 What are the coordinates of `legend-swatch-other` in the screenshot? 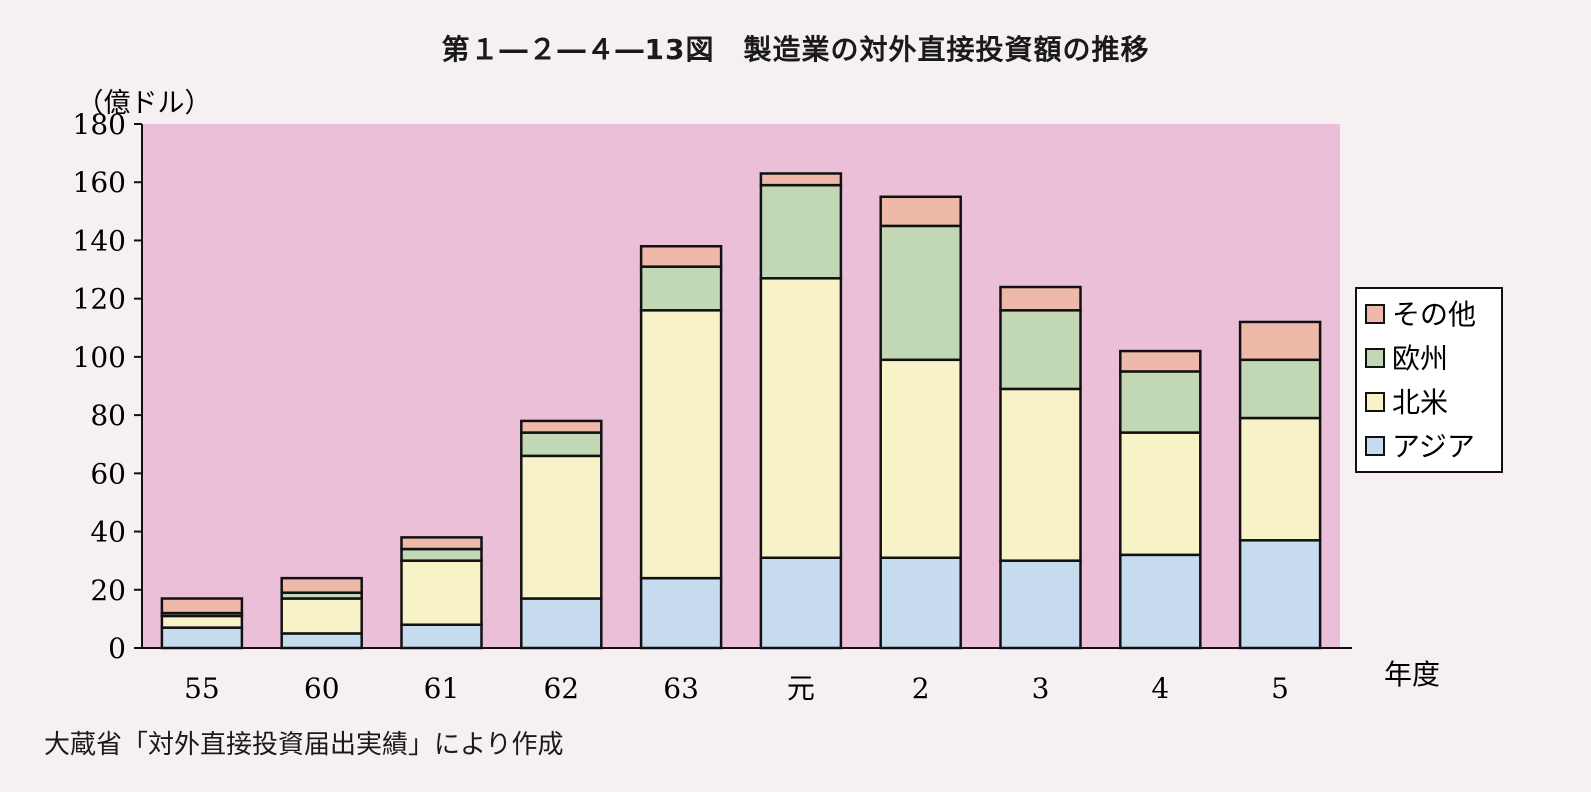 It's located at (1375, 314).